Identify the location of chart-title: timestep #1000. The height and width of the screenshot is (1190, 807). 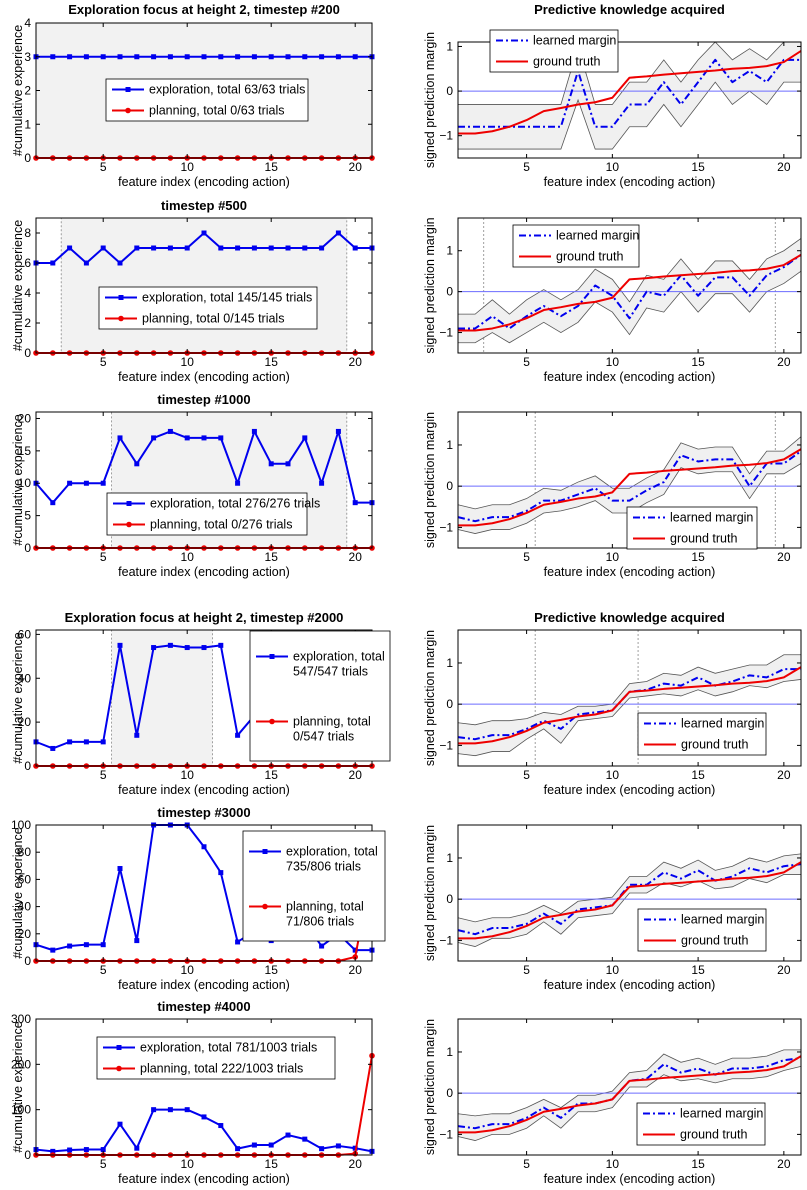
(203, 399).